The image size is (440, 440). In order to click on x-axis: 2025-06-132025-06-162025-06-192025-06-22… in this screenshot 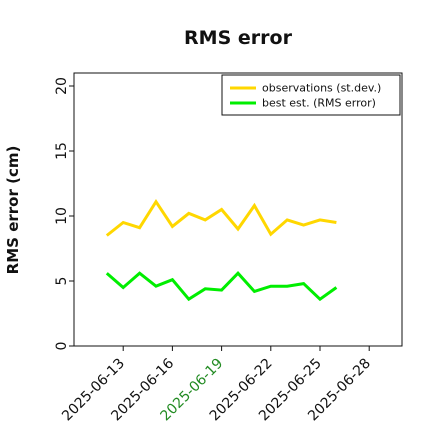, I will do `click(216, 385)`.